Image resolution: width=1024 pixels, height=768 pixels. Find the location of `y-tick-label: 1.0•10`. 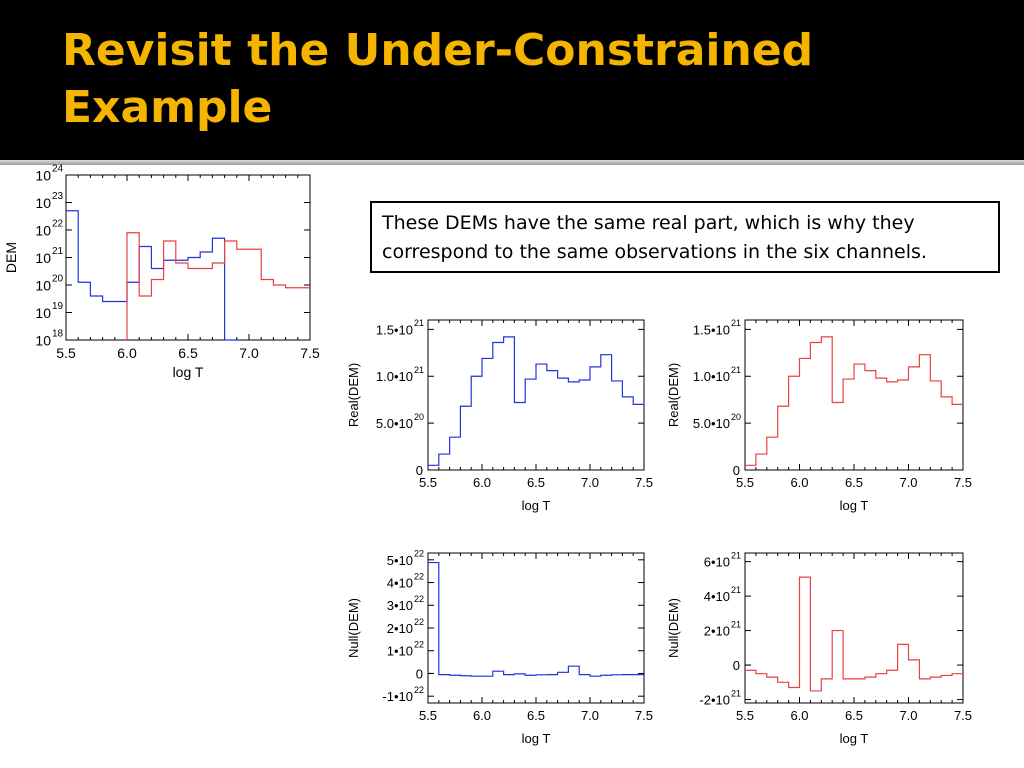

y-tick-label: 1.0•10 is located at coordinates (711, 376).